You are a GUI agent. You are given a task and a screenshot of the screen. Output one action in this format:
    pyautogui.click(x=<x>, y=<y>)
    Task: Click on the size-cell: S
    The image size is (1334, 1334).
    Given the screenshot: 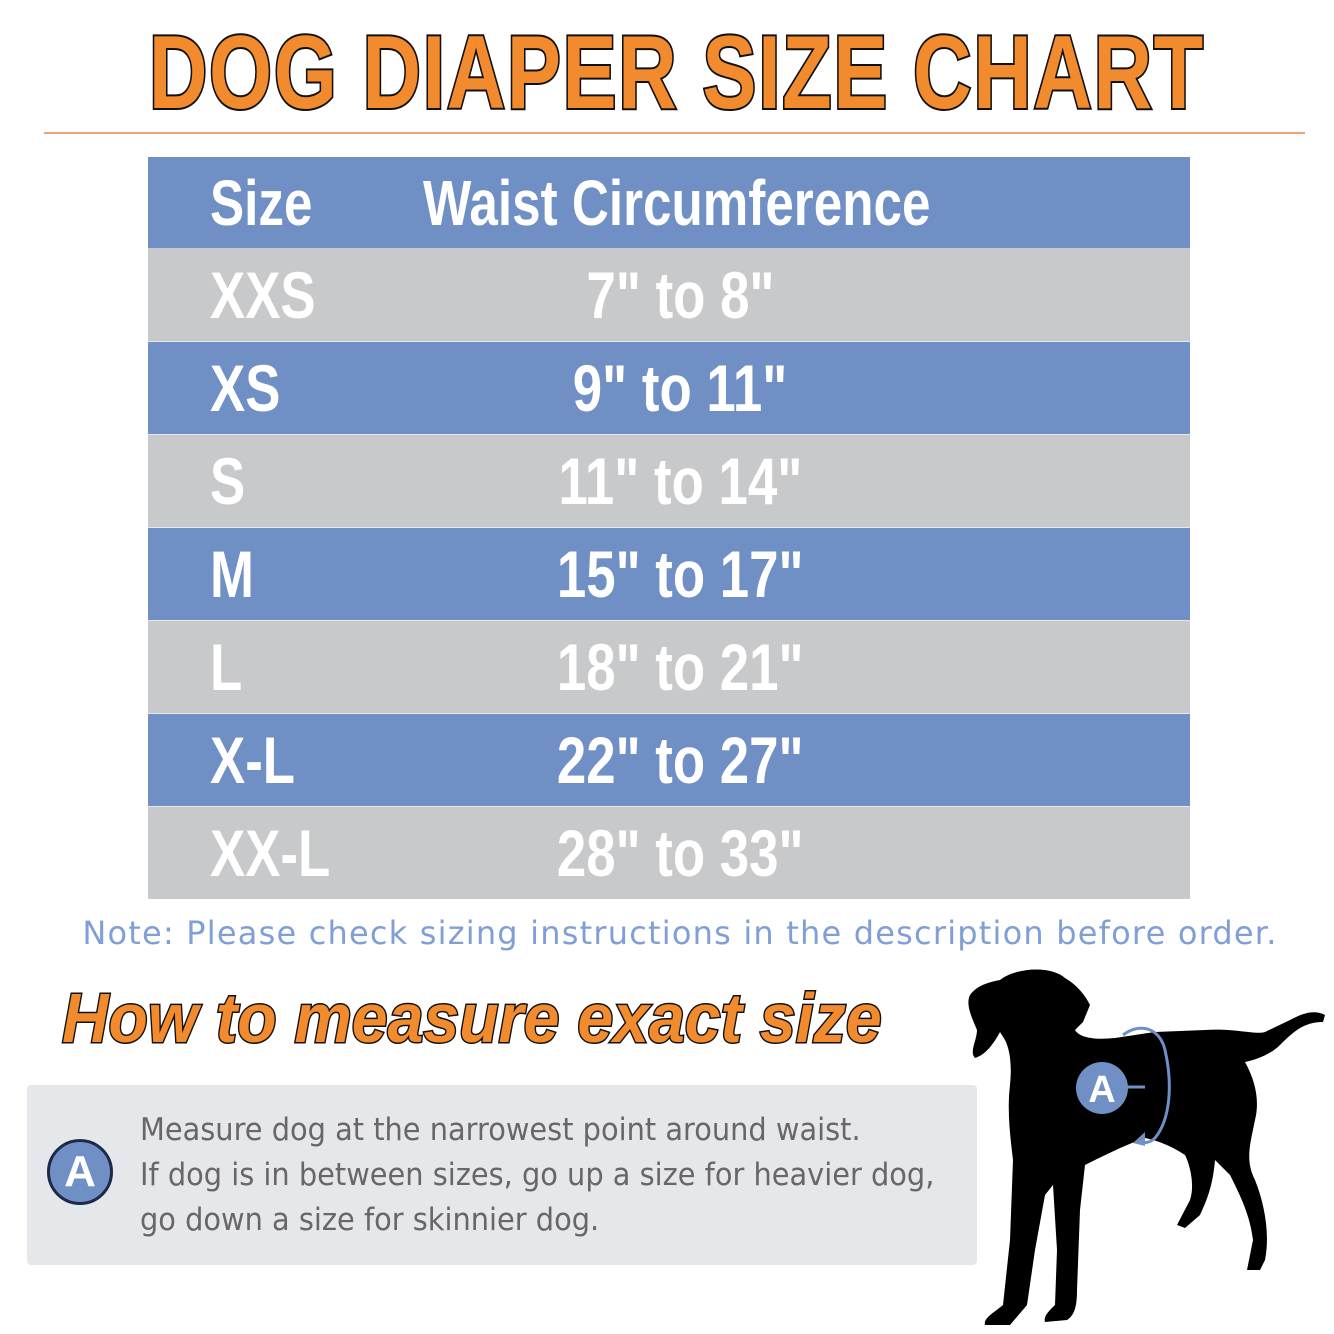 What is the action you would take?
    pyautogui.click(x=228, y=481)
    